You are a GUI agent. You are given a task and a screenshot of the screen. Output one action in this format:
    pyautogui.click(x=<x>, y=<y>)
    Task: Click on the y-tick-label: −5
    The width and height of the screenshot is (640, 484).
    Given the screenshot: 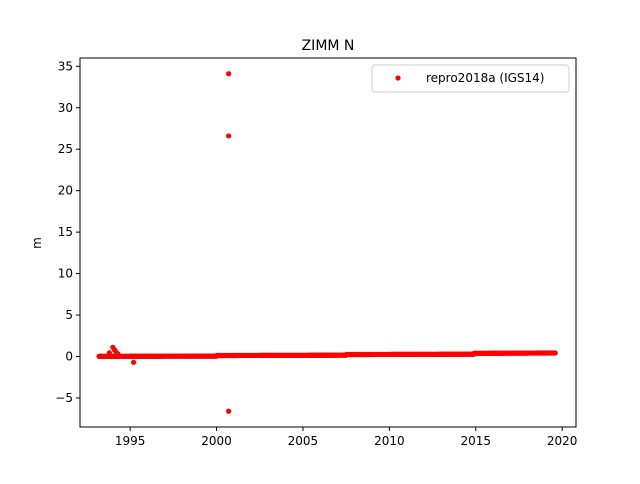 What is the action you would take?
    pyautogui.click(x=64, y=398)
    